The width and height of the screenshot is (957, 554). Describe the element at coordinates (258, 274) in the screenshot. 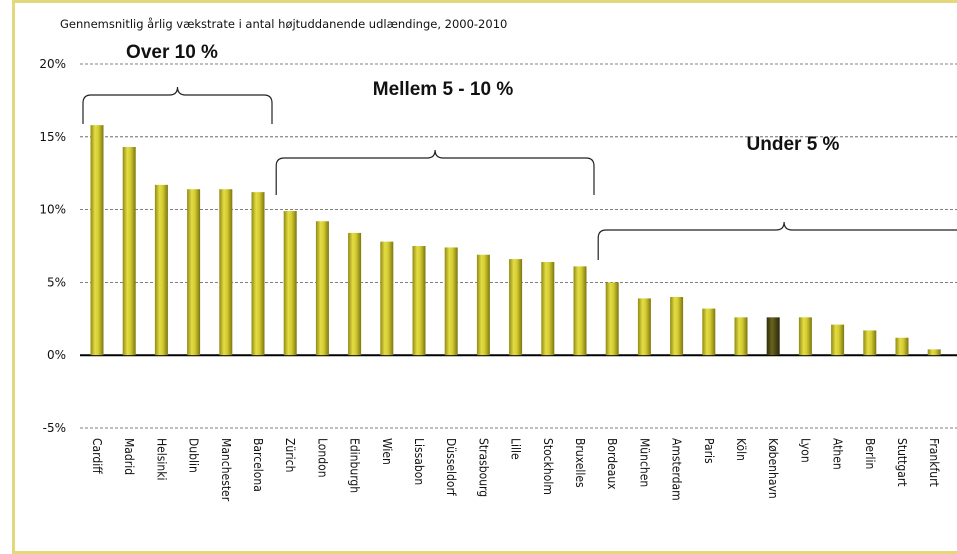

I see `bar-barcelona` at that location.